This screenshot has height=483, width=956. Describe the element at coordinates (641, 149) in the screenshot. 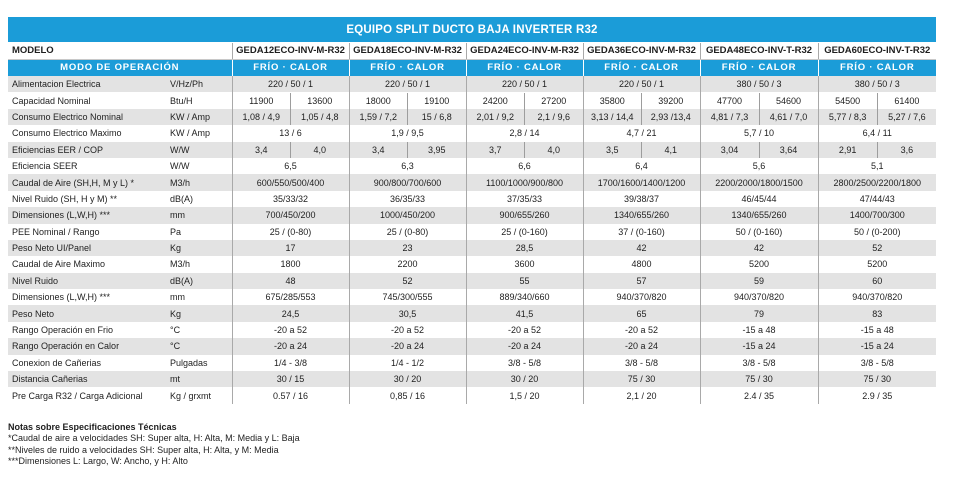

I see `spec-value-pair: 3,5 4,1` at that location.